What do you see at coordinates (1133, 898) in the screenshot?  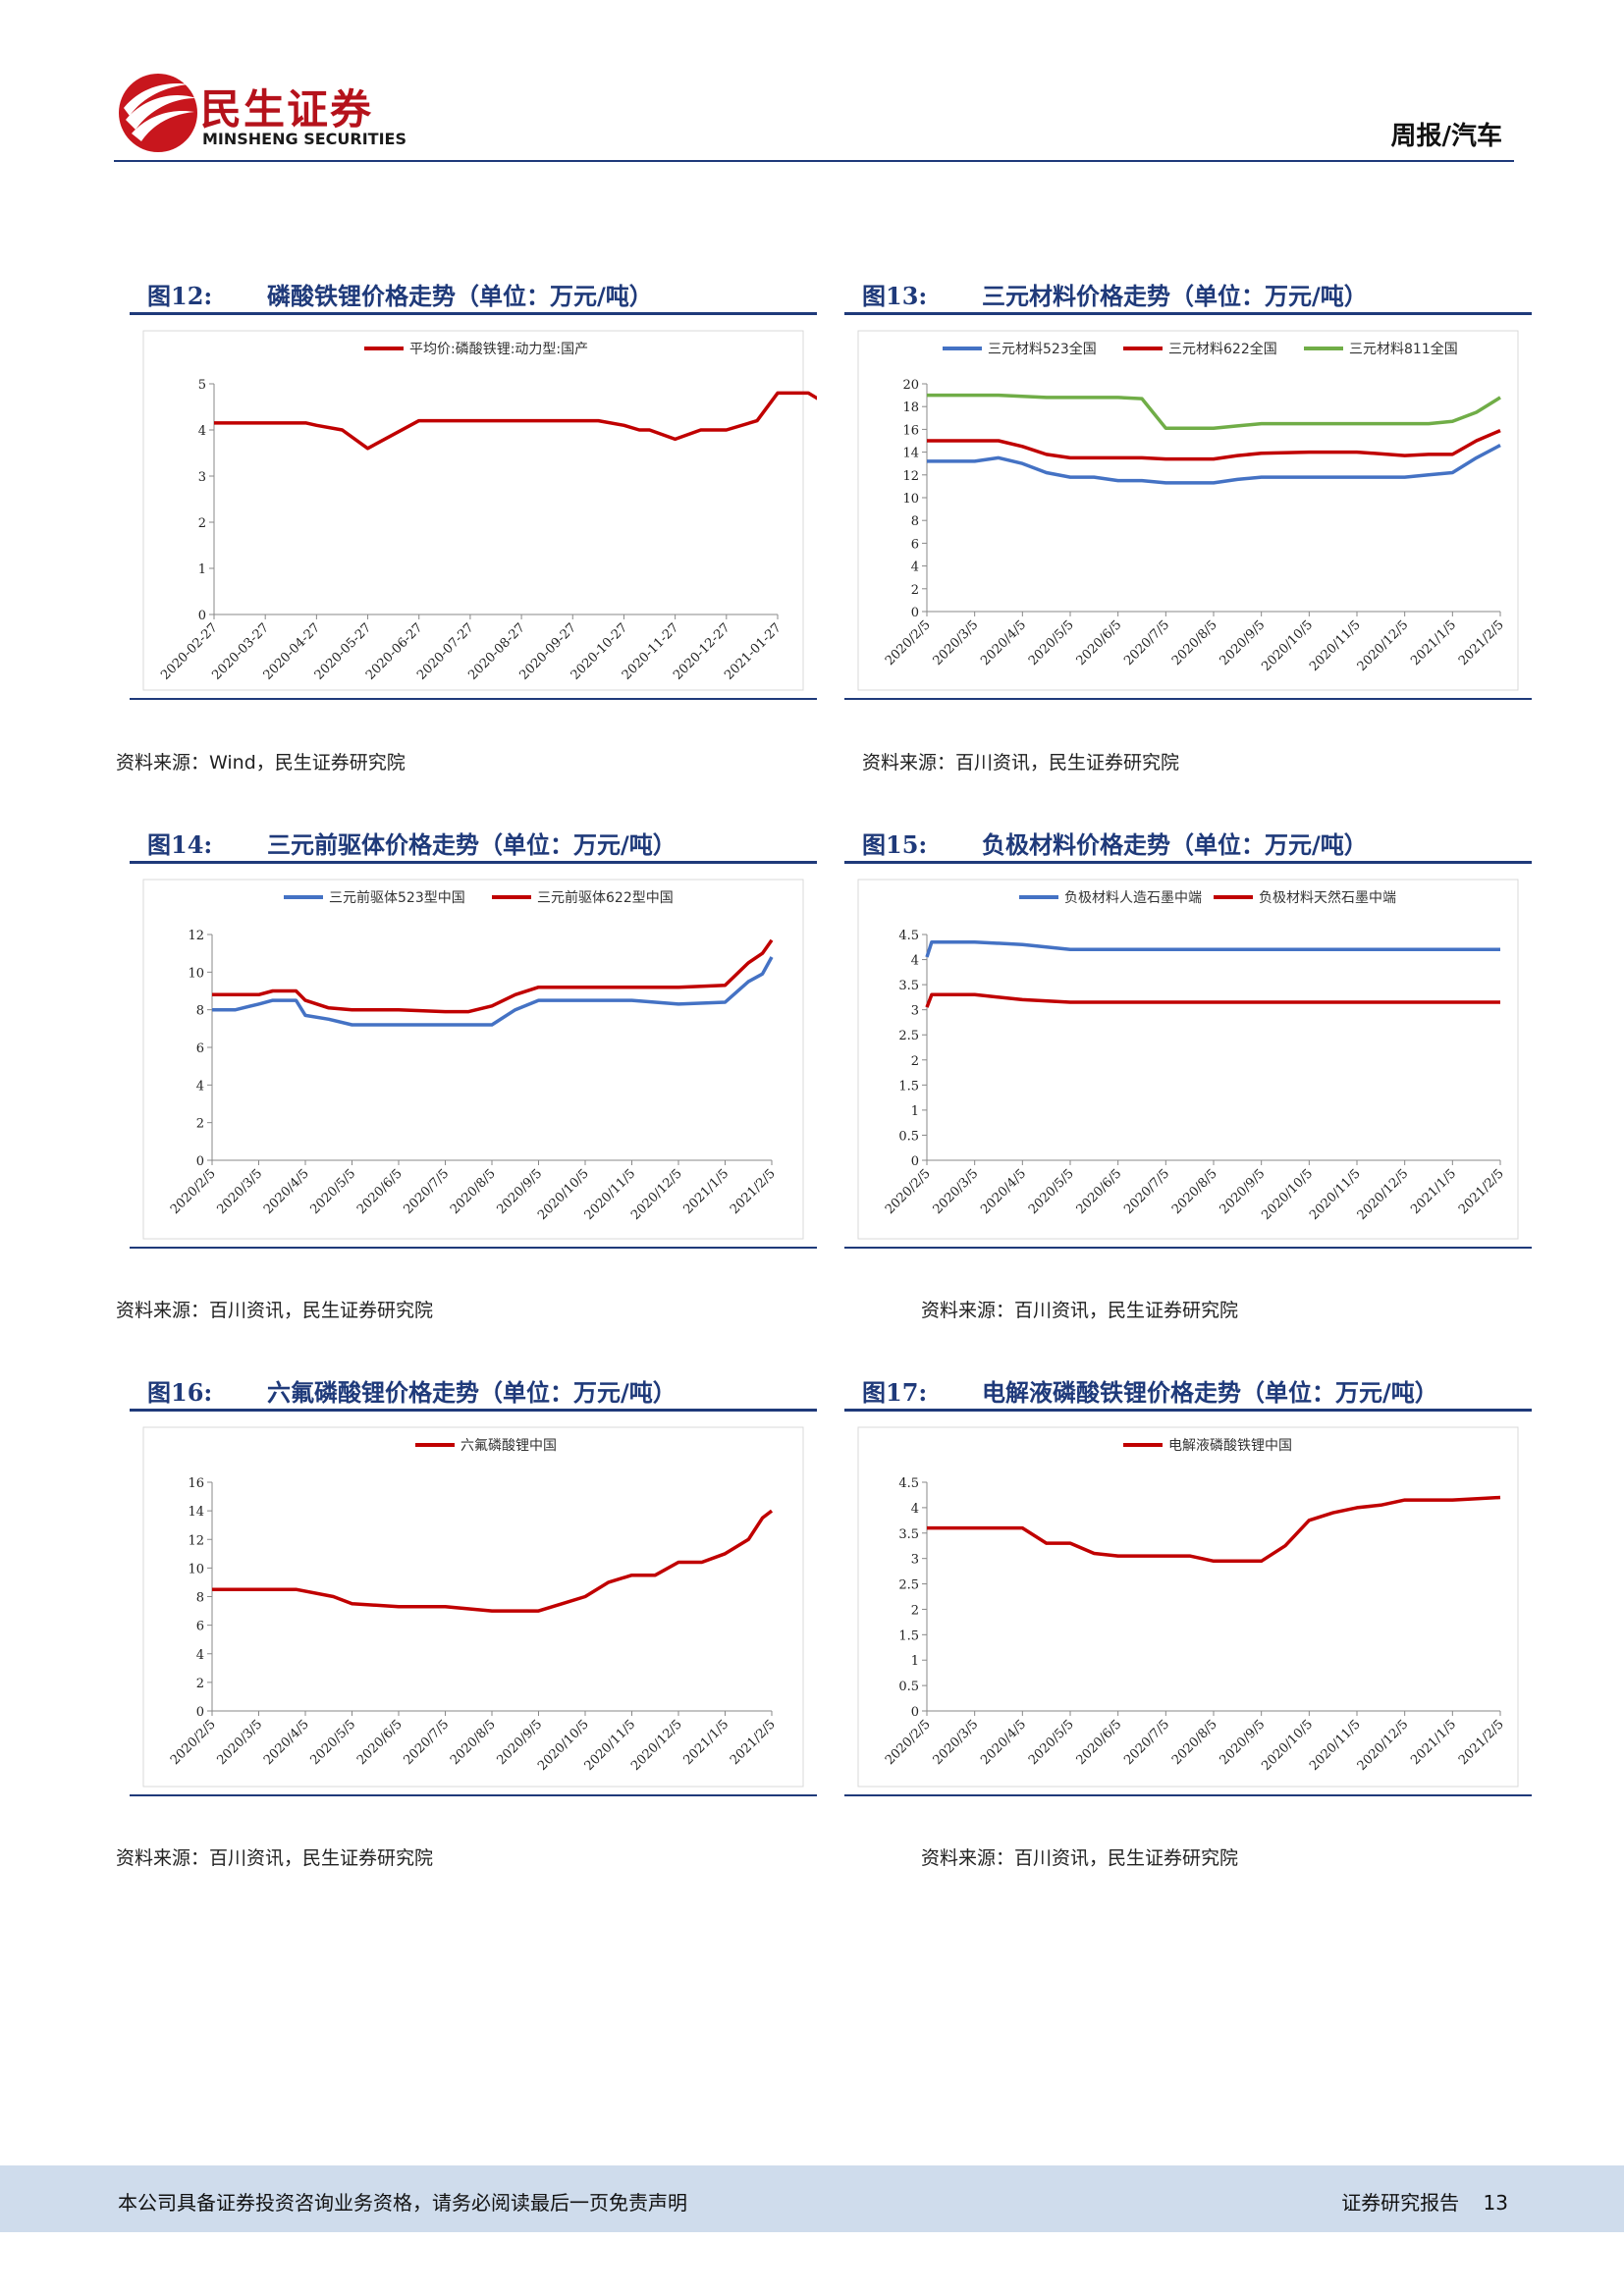 I see `legend-label: 负极材料人造石墨中端` at bounding box center [1133, 898].